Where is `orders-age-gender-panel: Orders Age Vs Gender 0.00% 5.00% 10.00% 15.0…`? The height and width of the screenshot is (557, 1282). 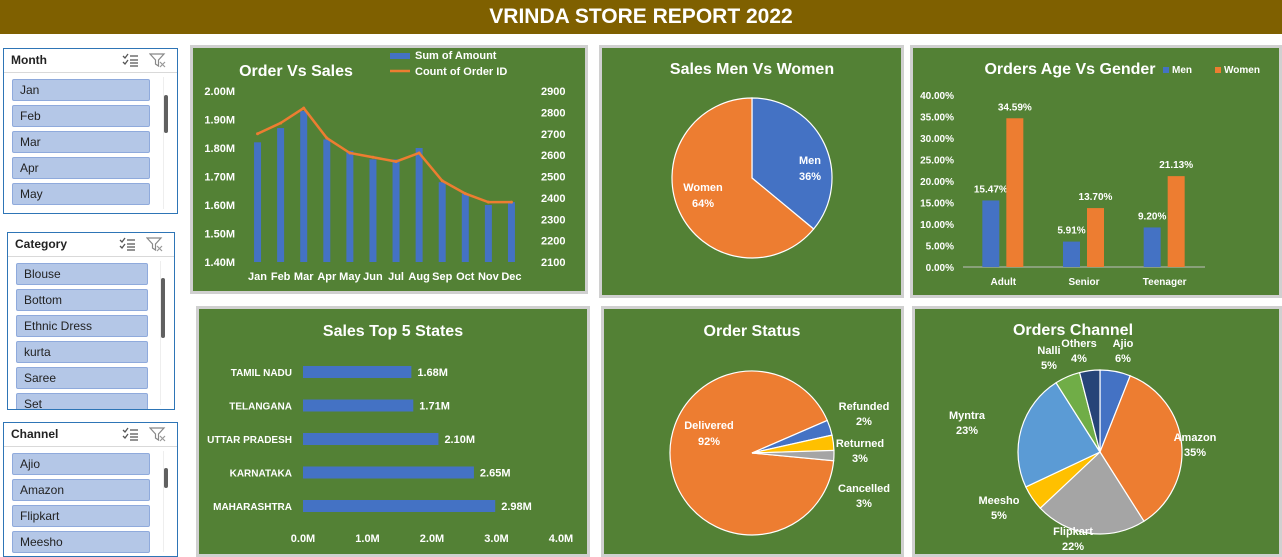
orders-age-gender-panel: Orders Age Vs Gender 0.00% 5.00% 10.00% 15.0… is located at coordinates (1096, 171).